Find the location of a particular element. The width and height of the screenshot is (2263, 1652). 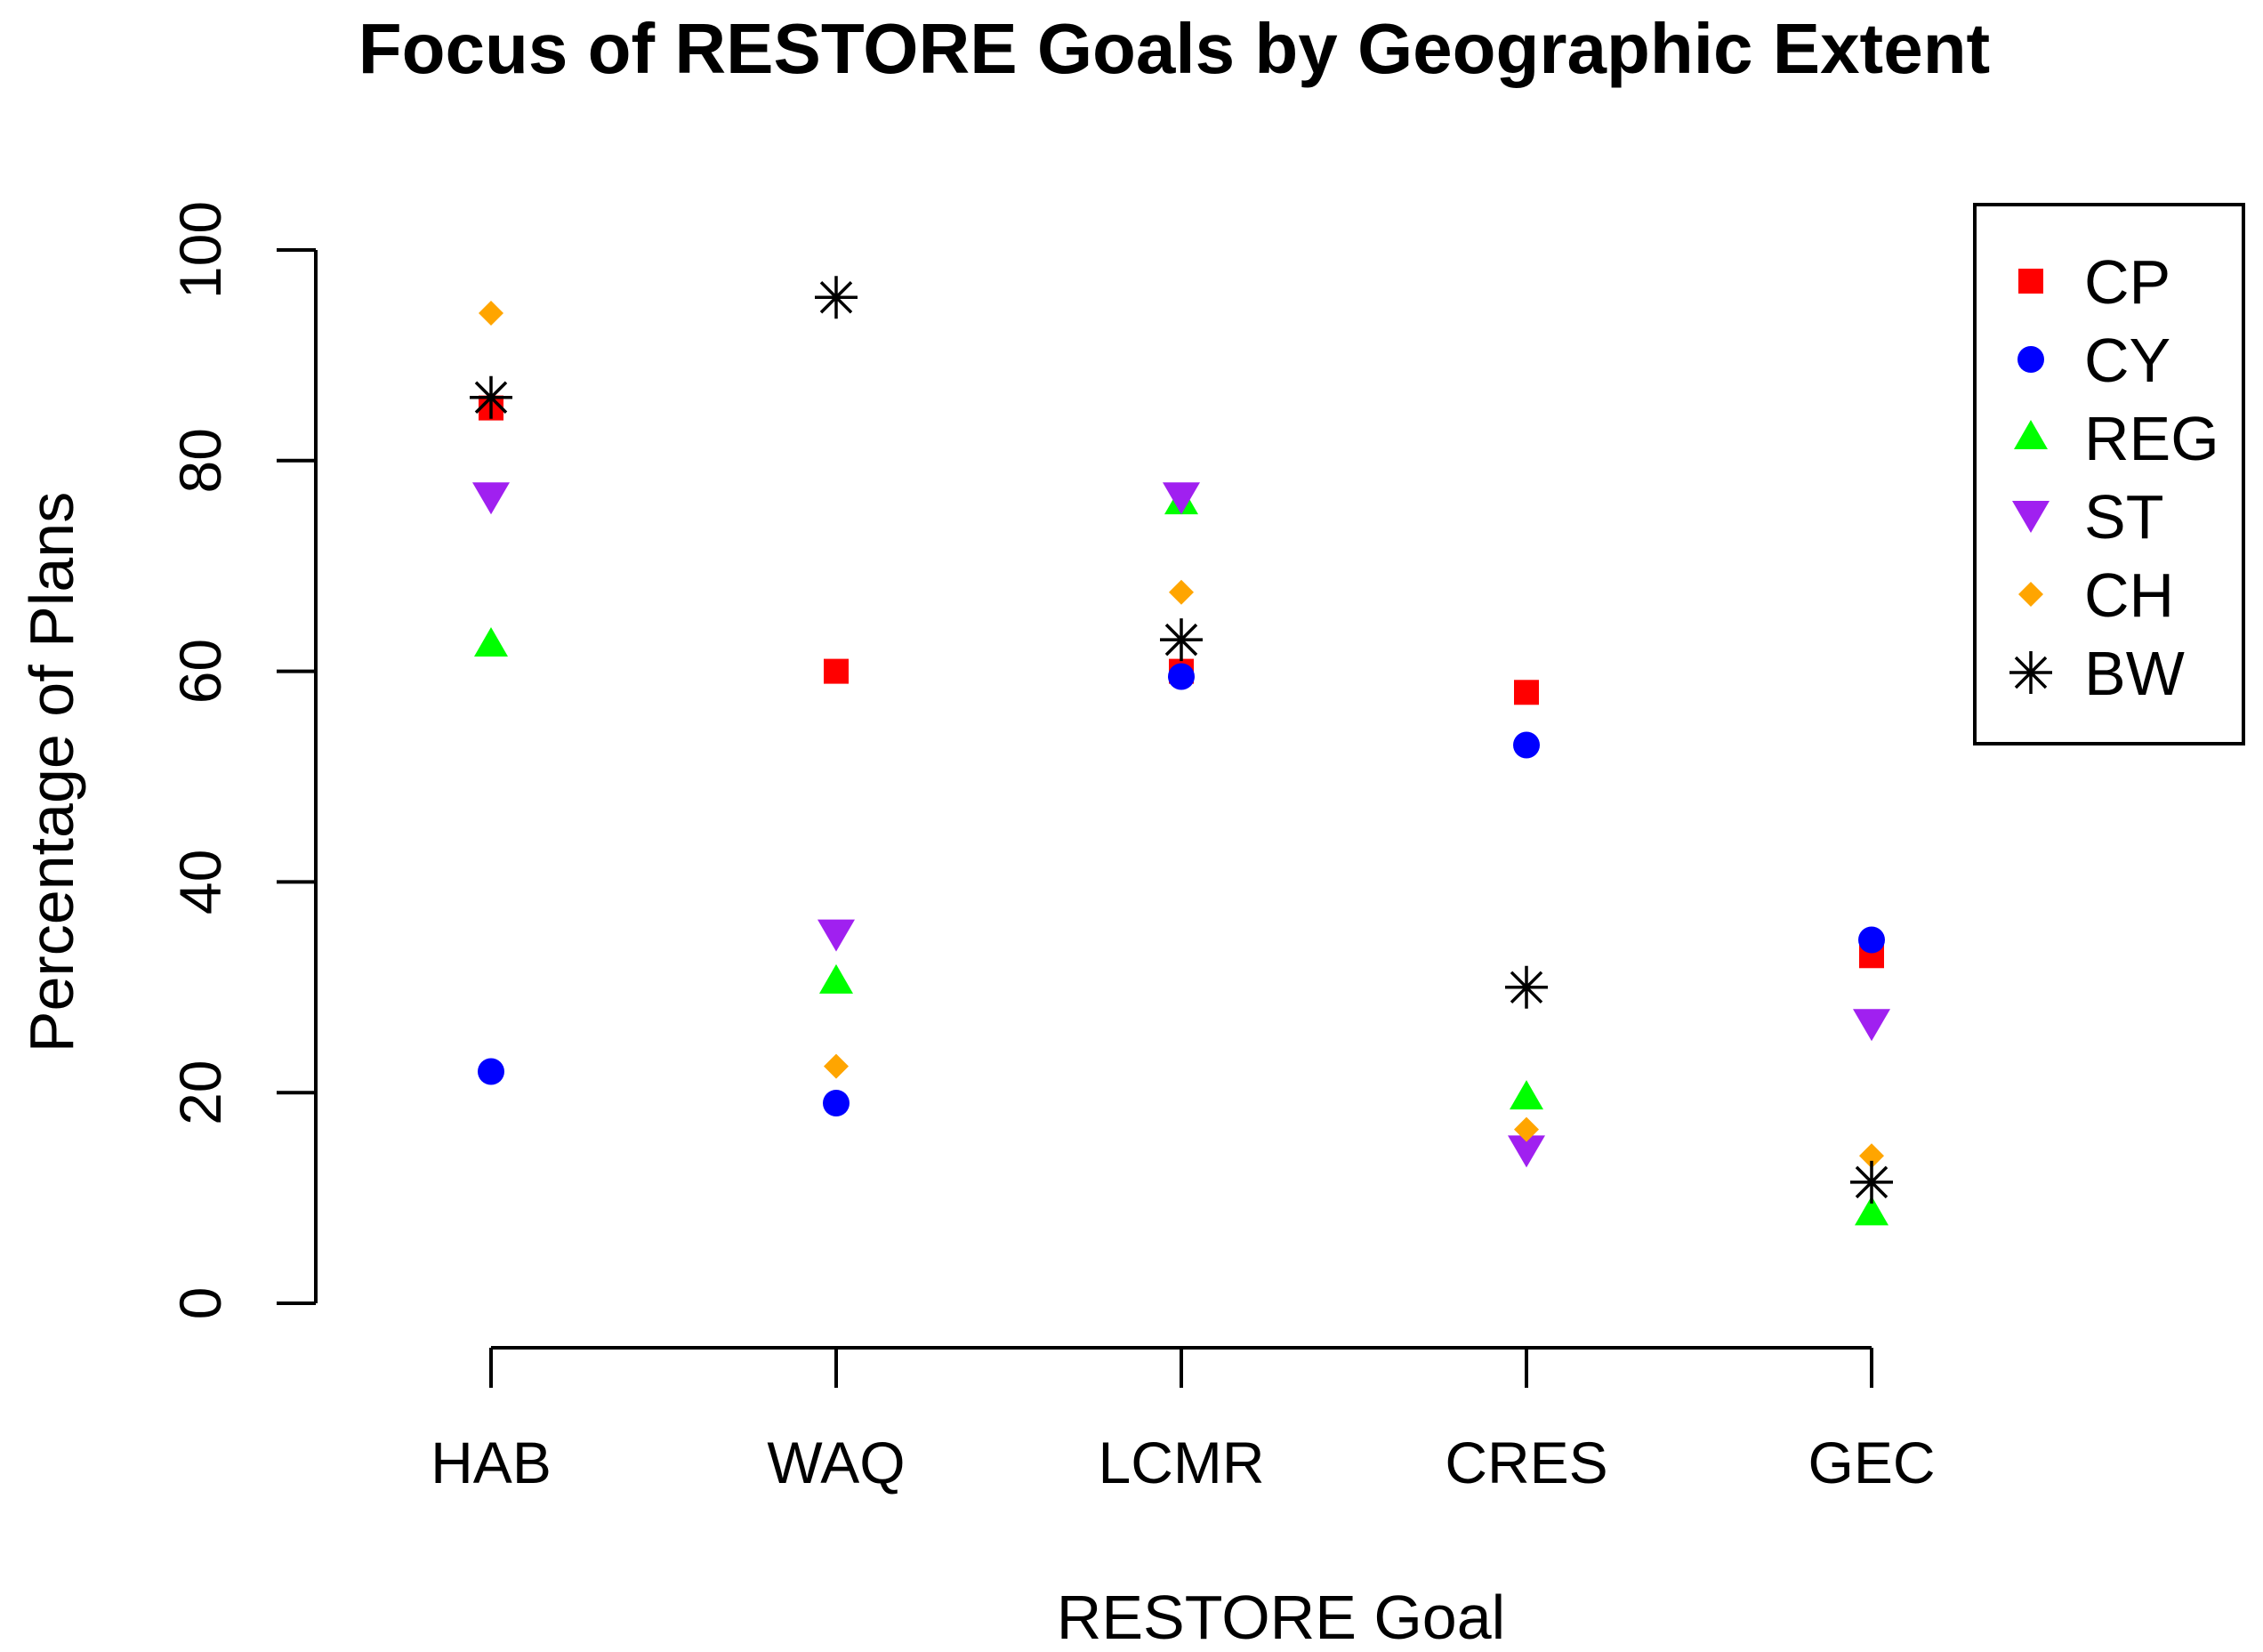

x-tick-label: HAB is located at coordinates (491, 1462).